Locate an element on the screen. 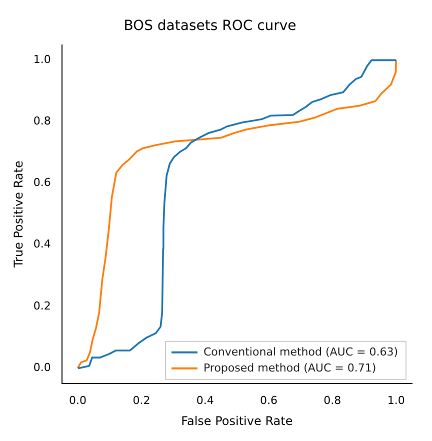 The width and height of the screenshot is (432, 441). y-tick-label: 0.8 is located at coordinates (42, 121).